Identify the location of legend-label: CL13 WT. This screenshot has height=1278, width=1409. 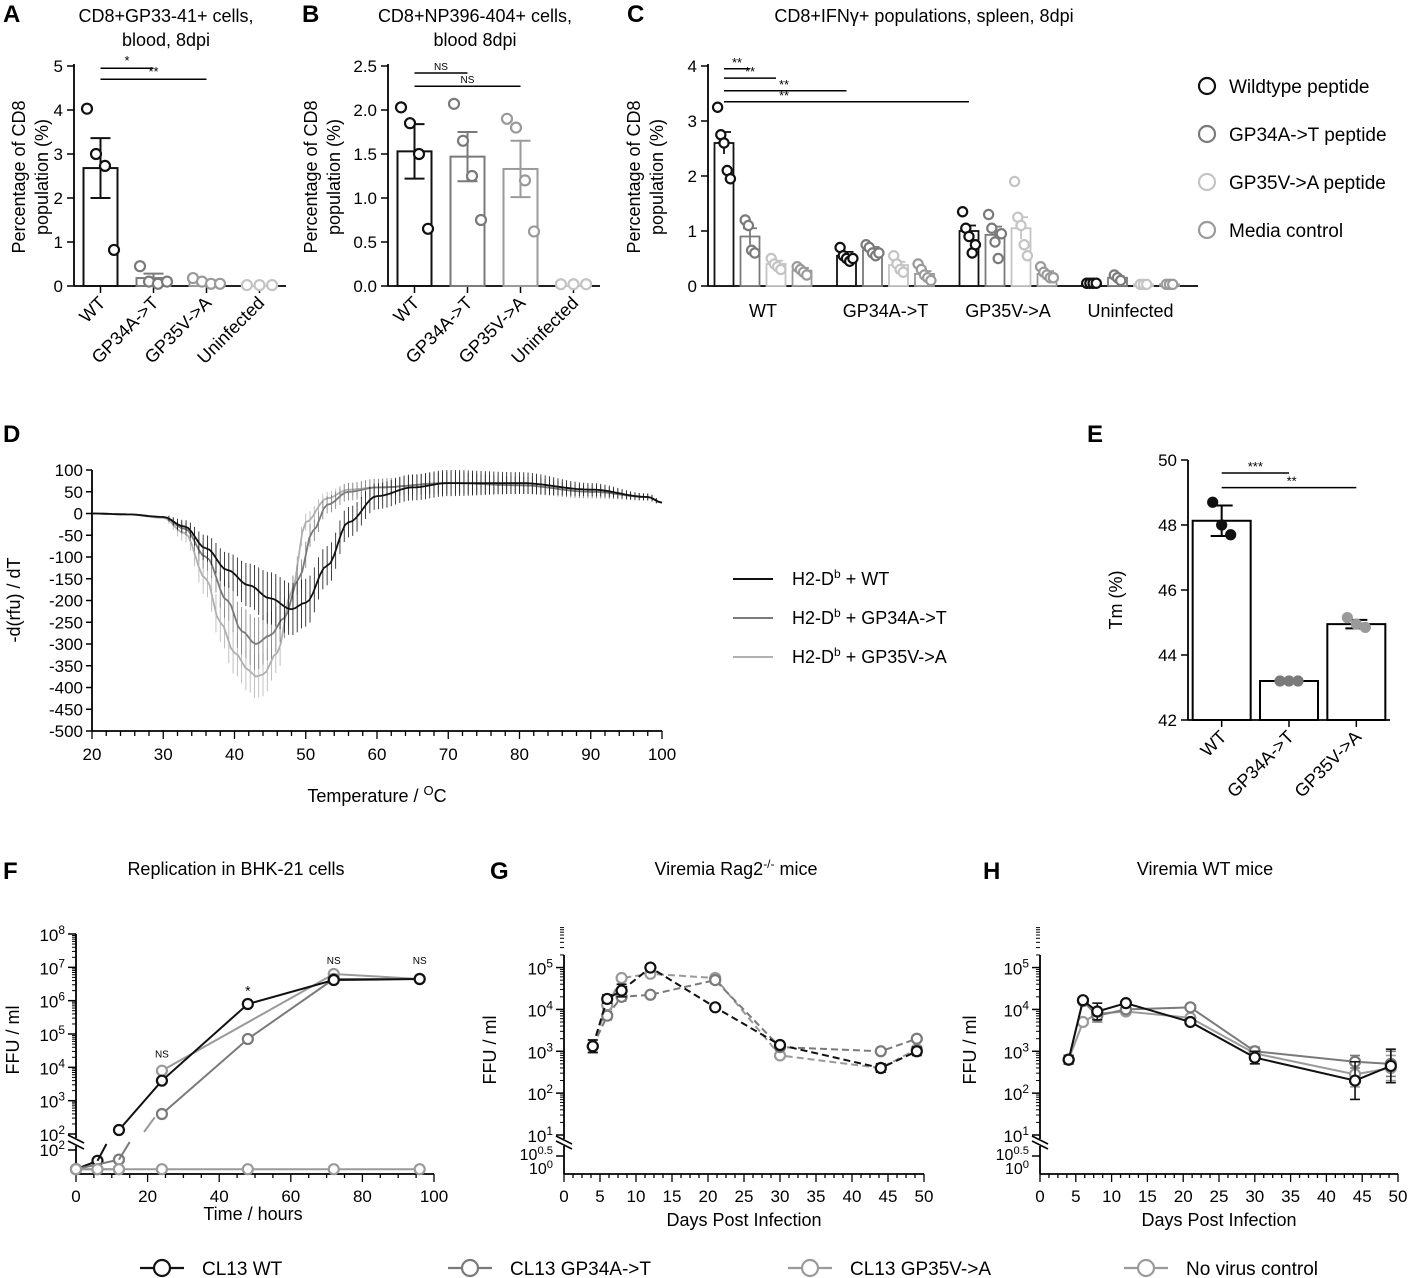
(242, 1268).